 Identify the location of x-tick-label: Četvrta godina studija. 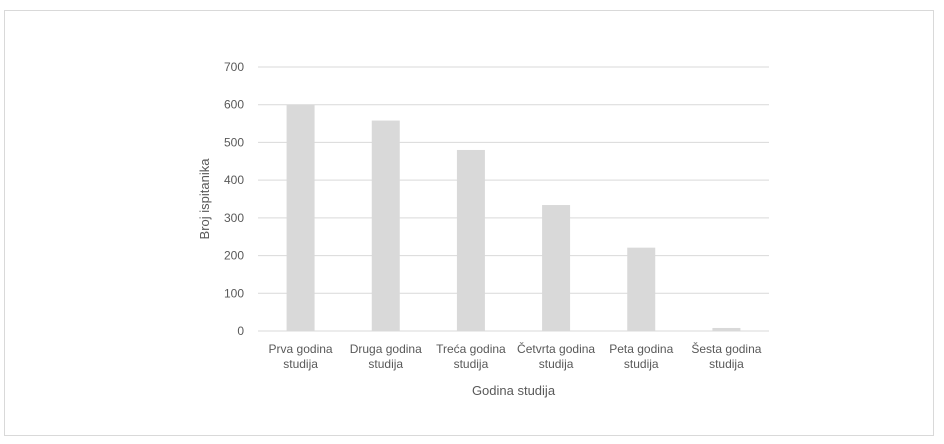
(556, 356).